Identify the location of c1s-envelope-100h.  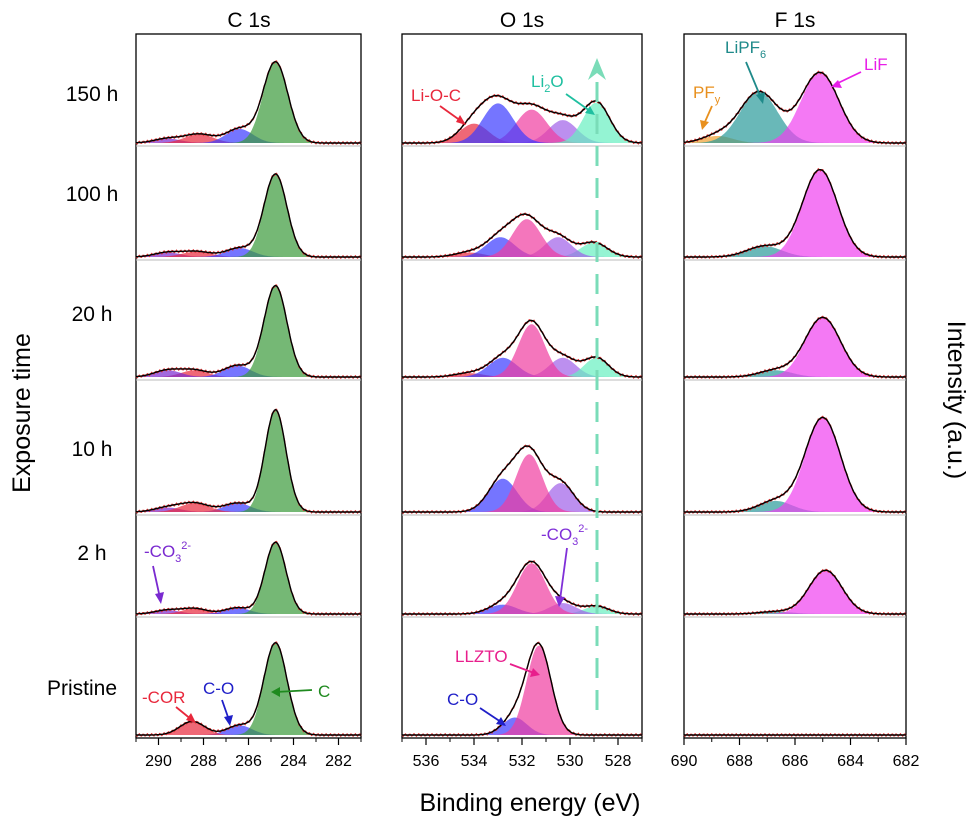
(248, 215).